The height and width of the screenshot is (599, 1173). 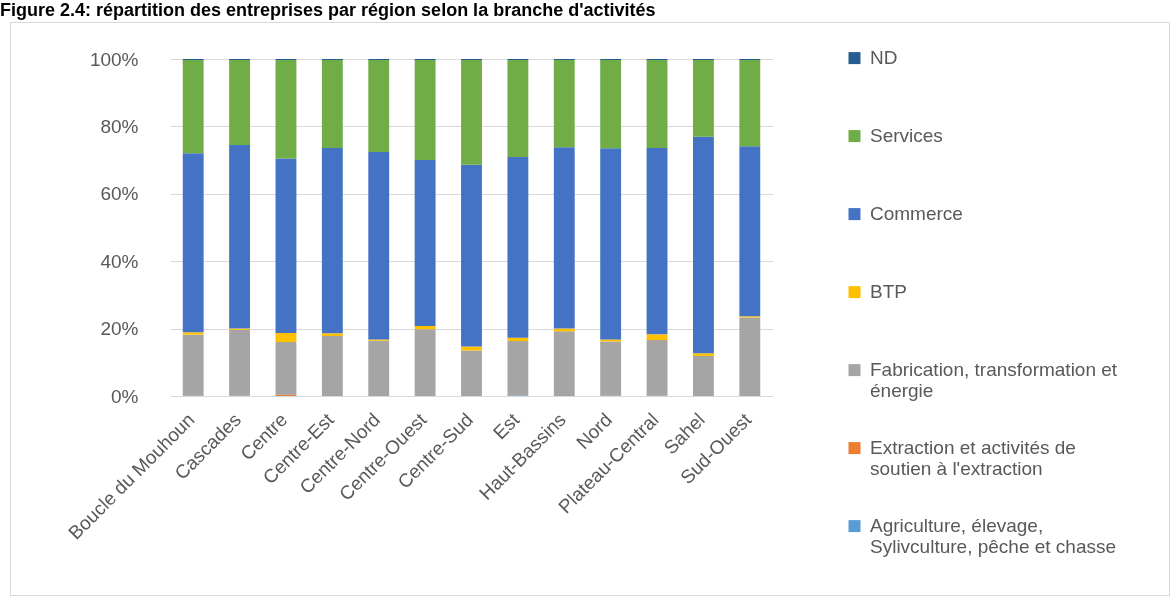 I want to click on y-tick-label: 100%, so click(x=114, y=59).